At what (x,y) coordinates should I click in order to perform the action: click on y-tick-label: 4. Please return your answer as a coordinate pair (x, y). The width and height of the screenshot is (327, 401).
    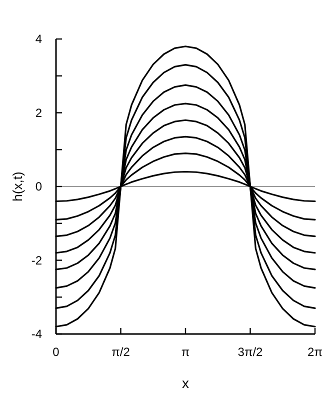
    Looking at the image, I should click on (38, 39).